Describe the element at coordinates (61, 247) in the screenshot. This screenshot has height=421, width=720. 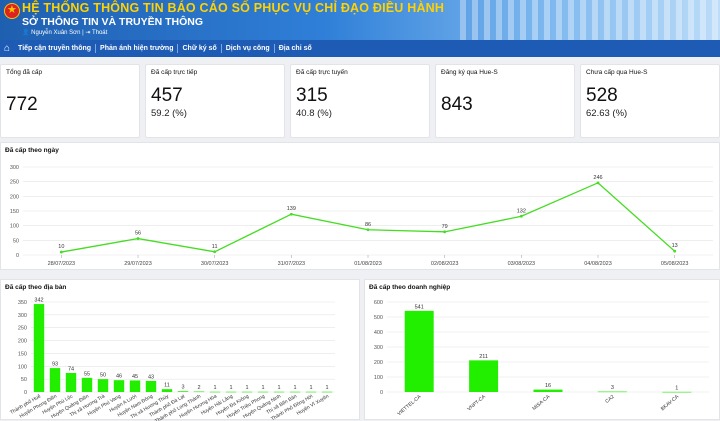
I see `data-label: 10` at that location.